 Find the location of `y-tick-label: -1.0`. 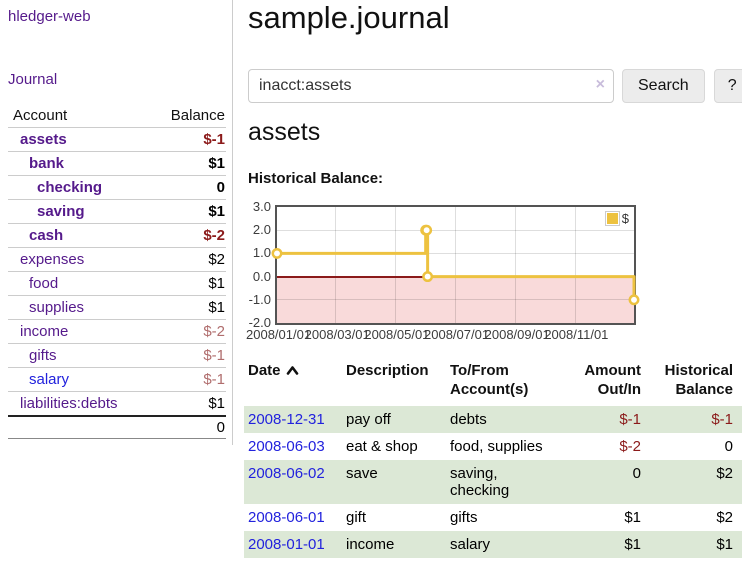

y-tick-label: -1.0 is located at coordinates (259, 299).